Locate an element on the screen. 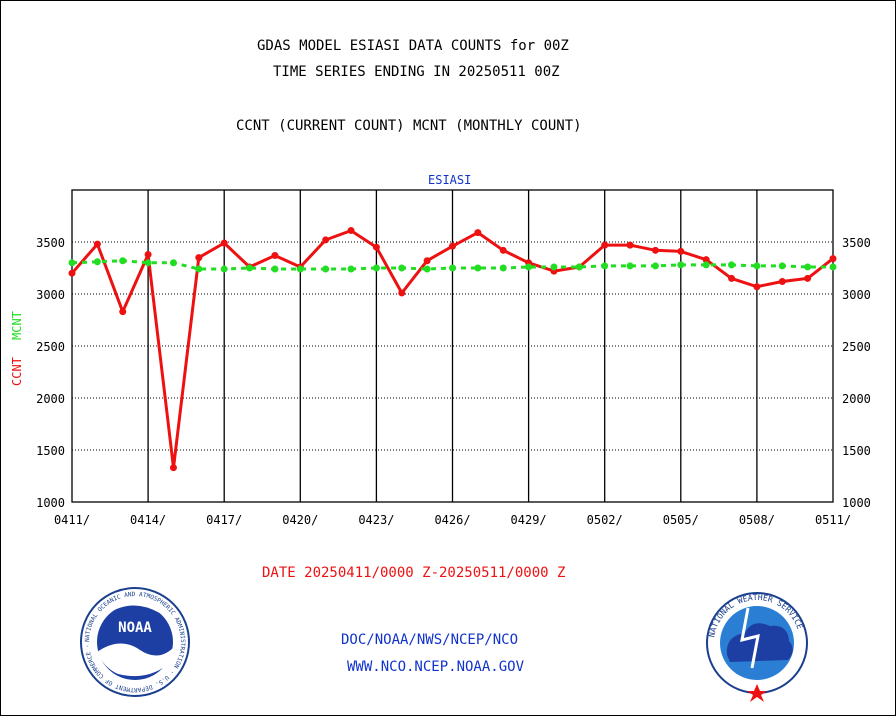 This screenshot has height=716, width=896. y-tick-label-left: 3500 is located at coordinates (50, 243).